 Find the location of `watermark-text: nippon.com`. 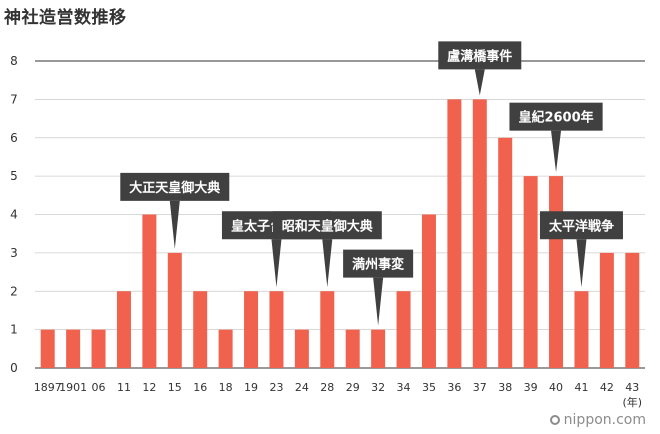

watermark-text: nippon.com is located at coordinates (604, 420).